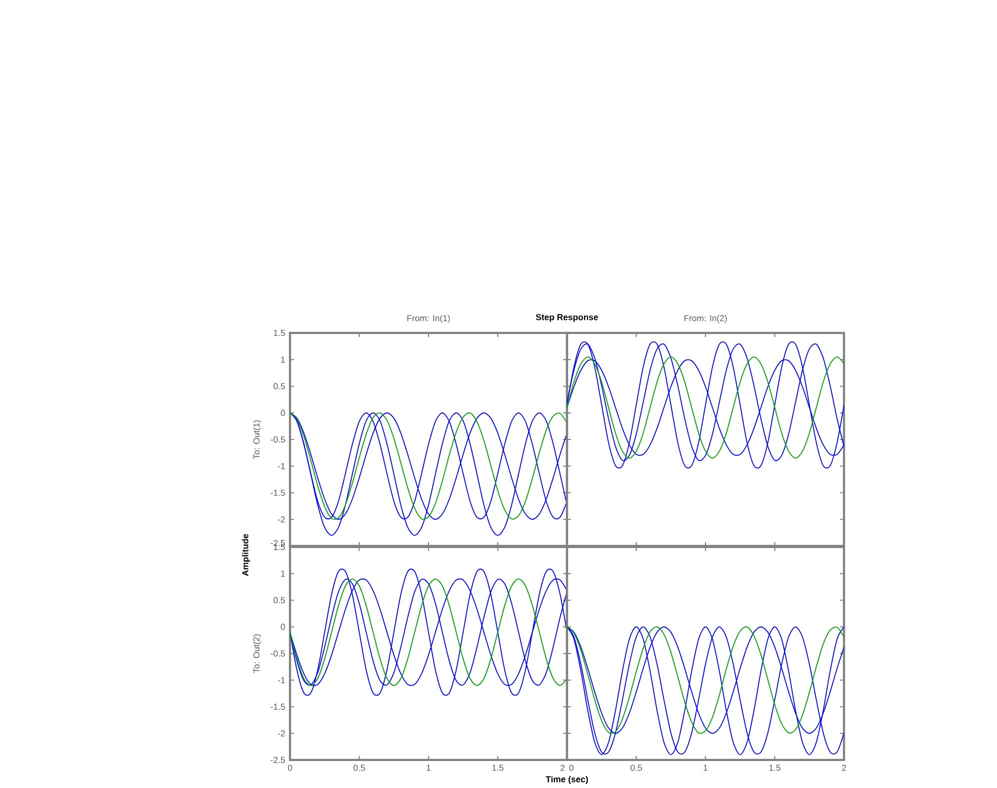  Describe the element at coordinates (567, 780) in the screenshot. I see `text: Time (sec)` at that location.